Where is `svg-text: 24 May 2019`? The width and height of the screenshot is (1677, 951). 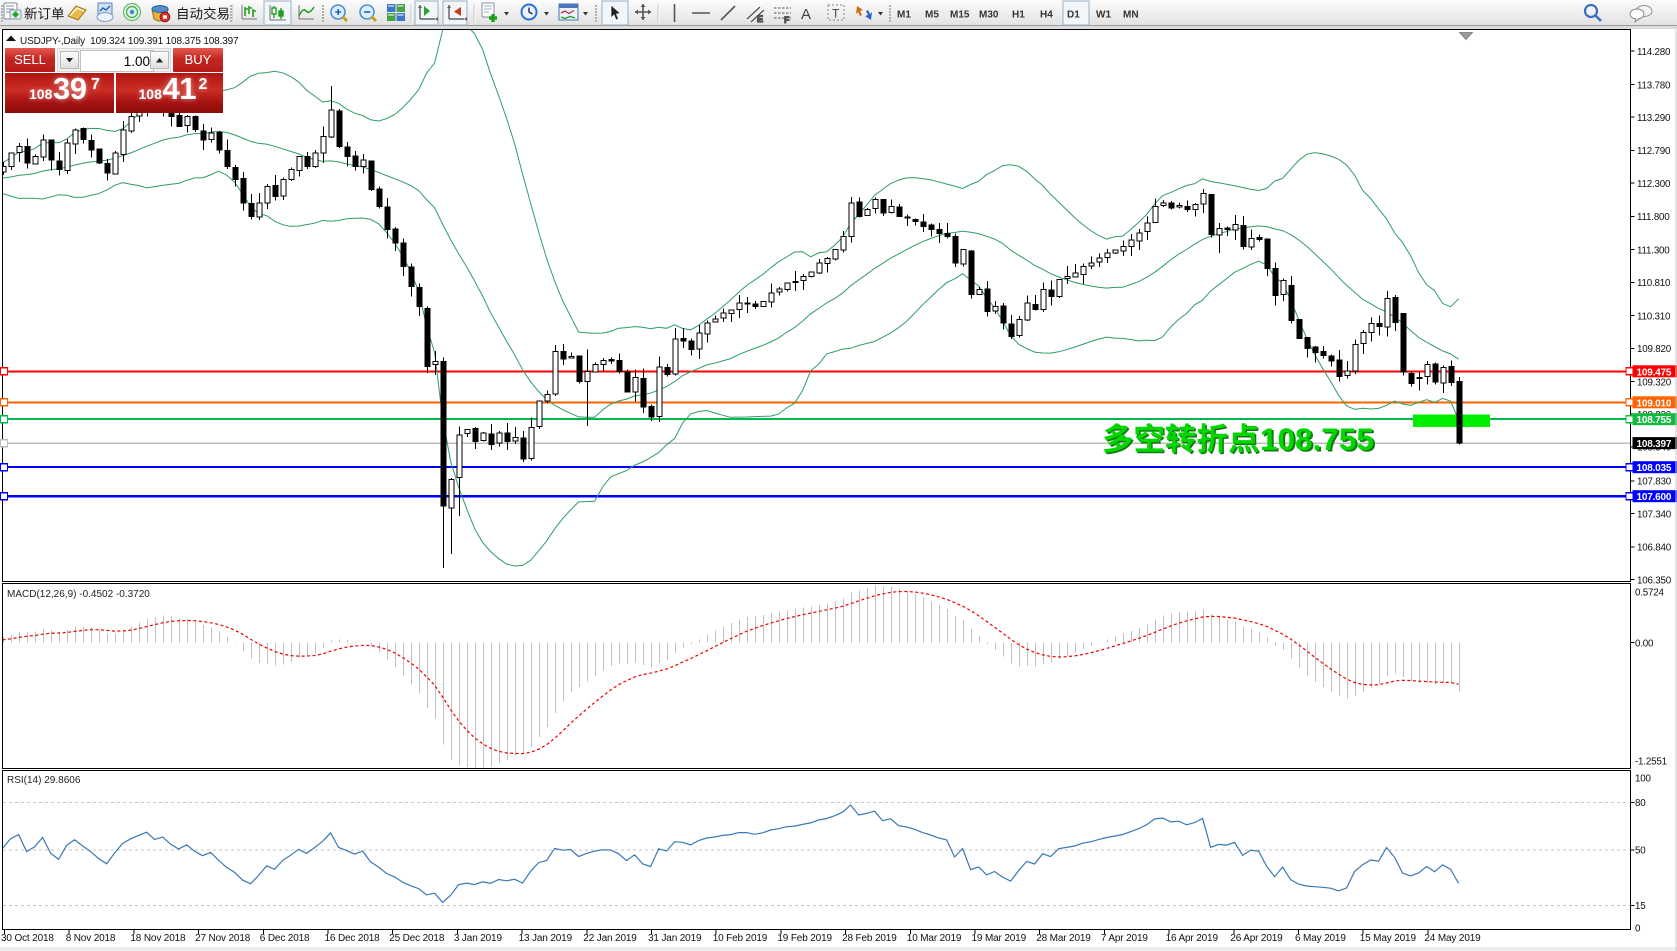
svg-text: 24 May 2019 is located at coordinates (1452, 938).